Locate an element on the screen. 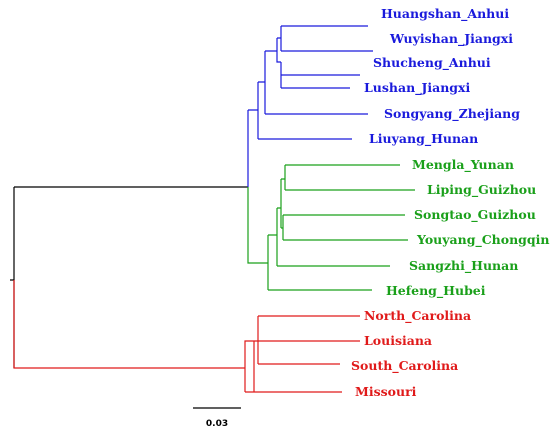  leaf-label-huangshan: Huangshan_Anhui is located at coordinates (445, 14).